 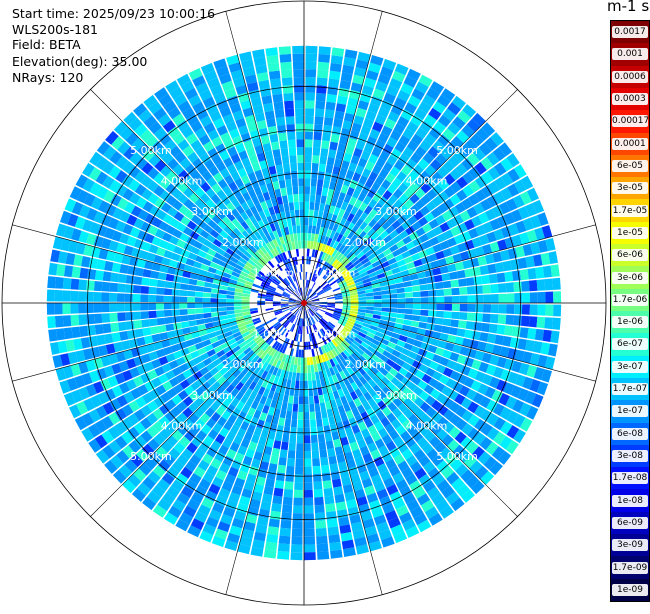 What do you see at coordinates (365, 364) in the screenshot?
I see `range-ring-label: 2.00km` at bounding box center [365, 364].